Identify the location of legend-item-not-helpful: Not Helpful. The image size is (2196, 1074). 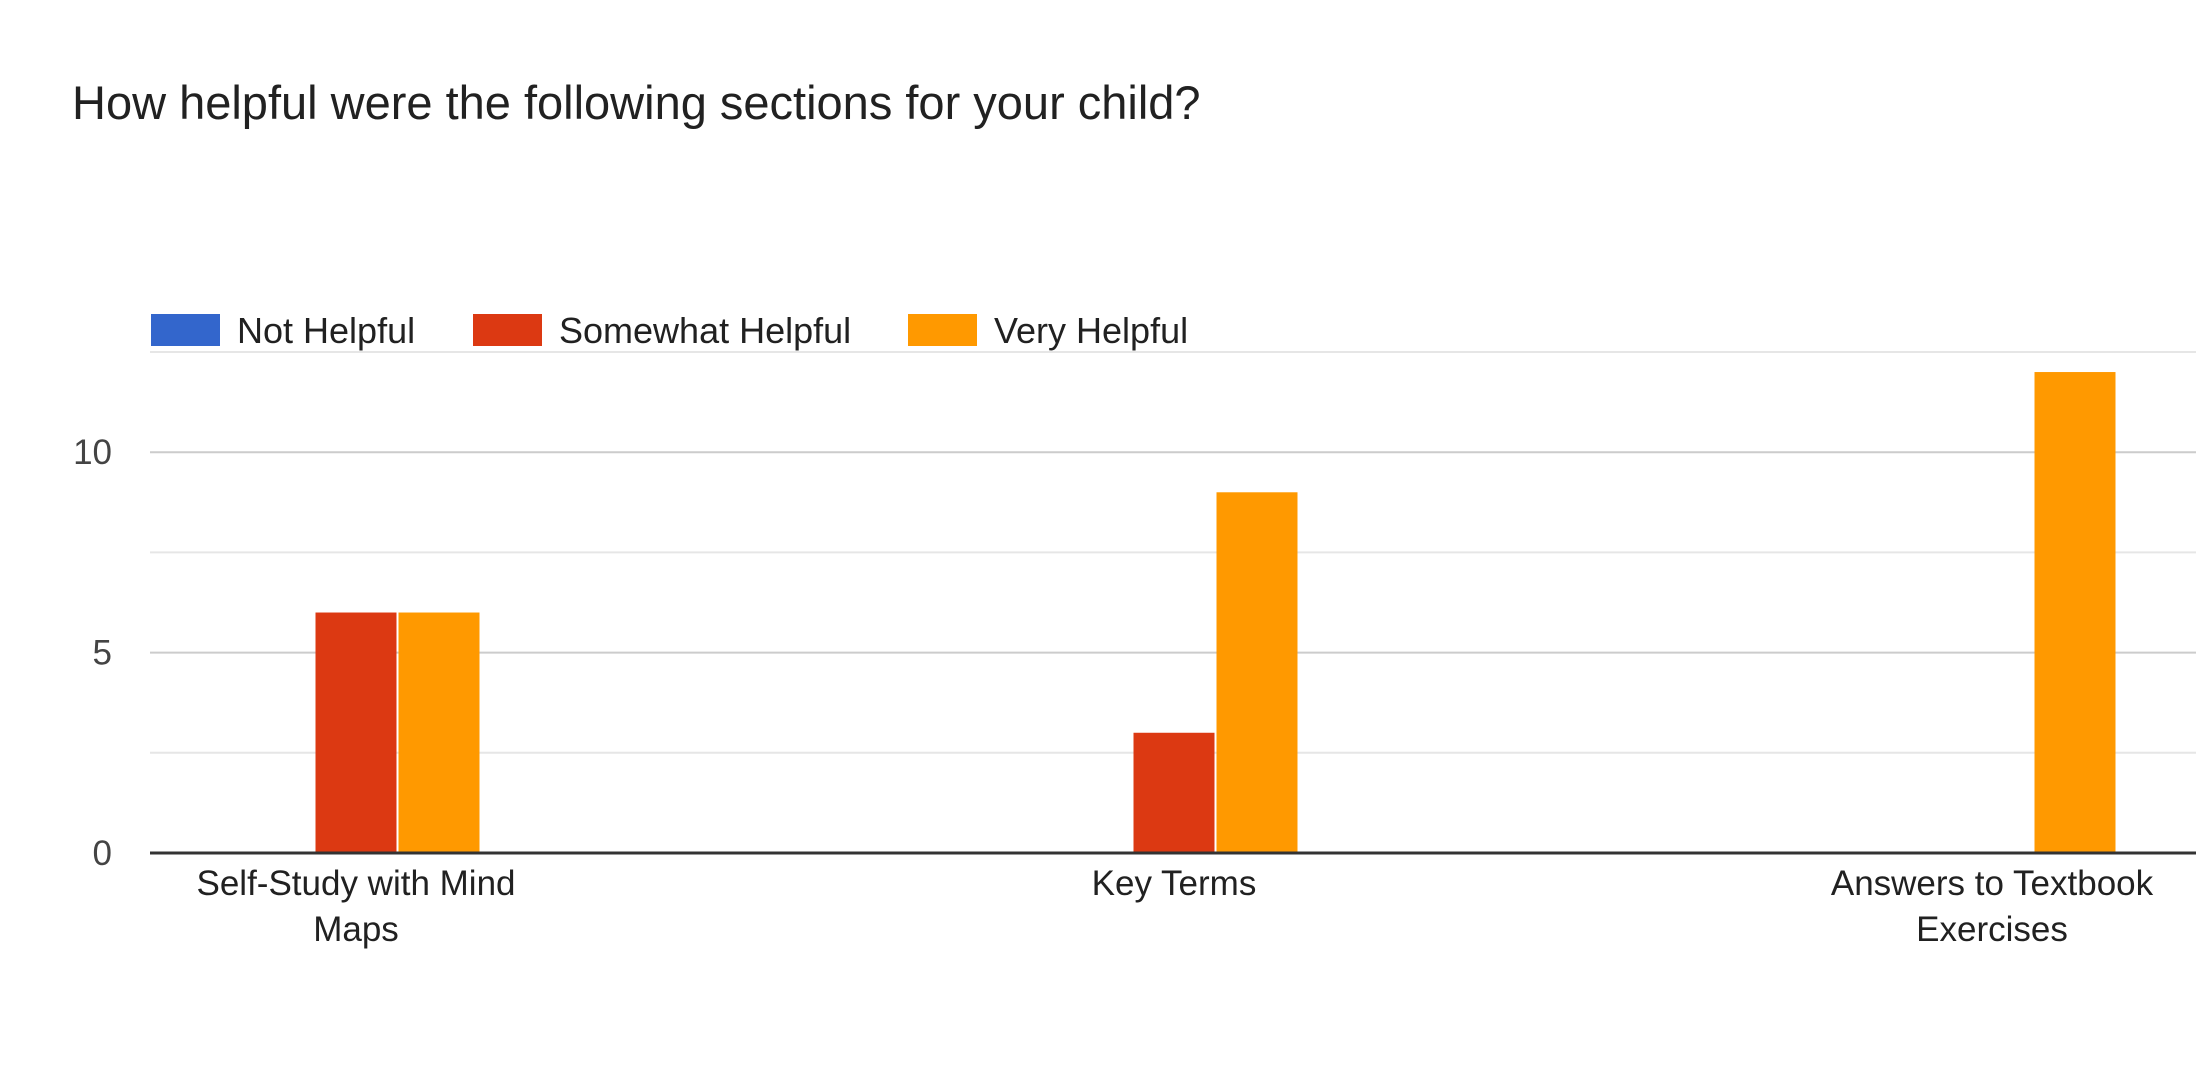
(283, 330).